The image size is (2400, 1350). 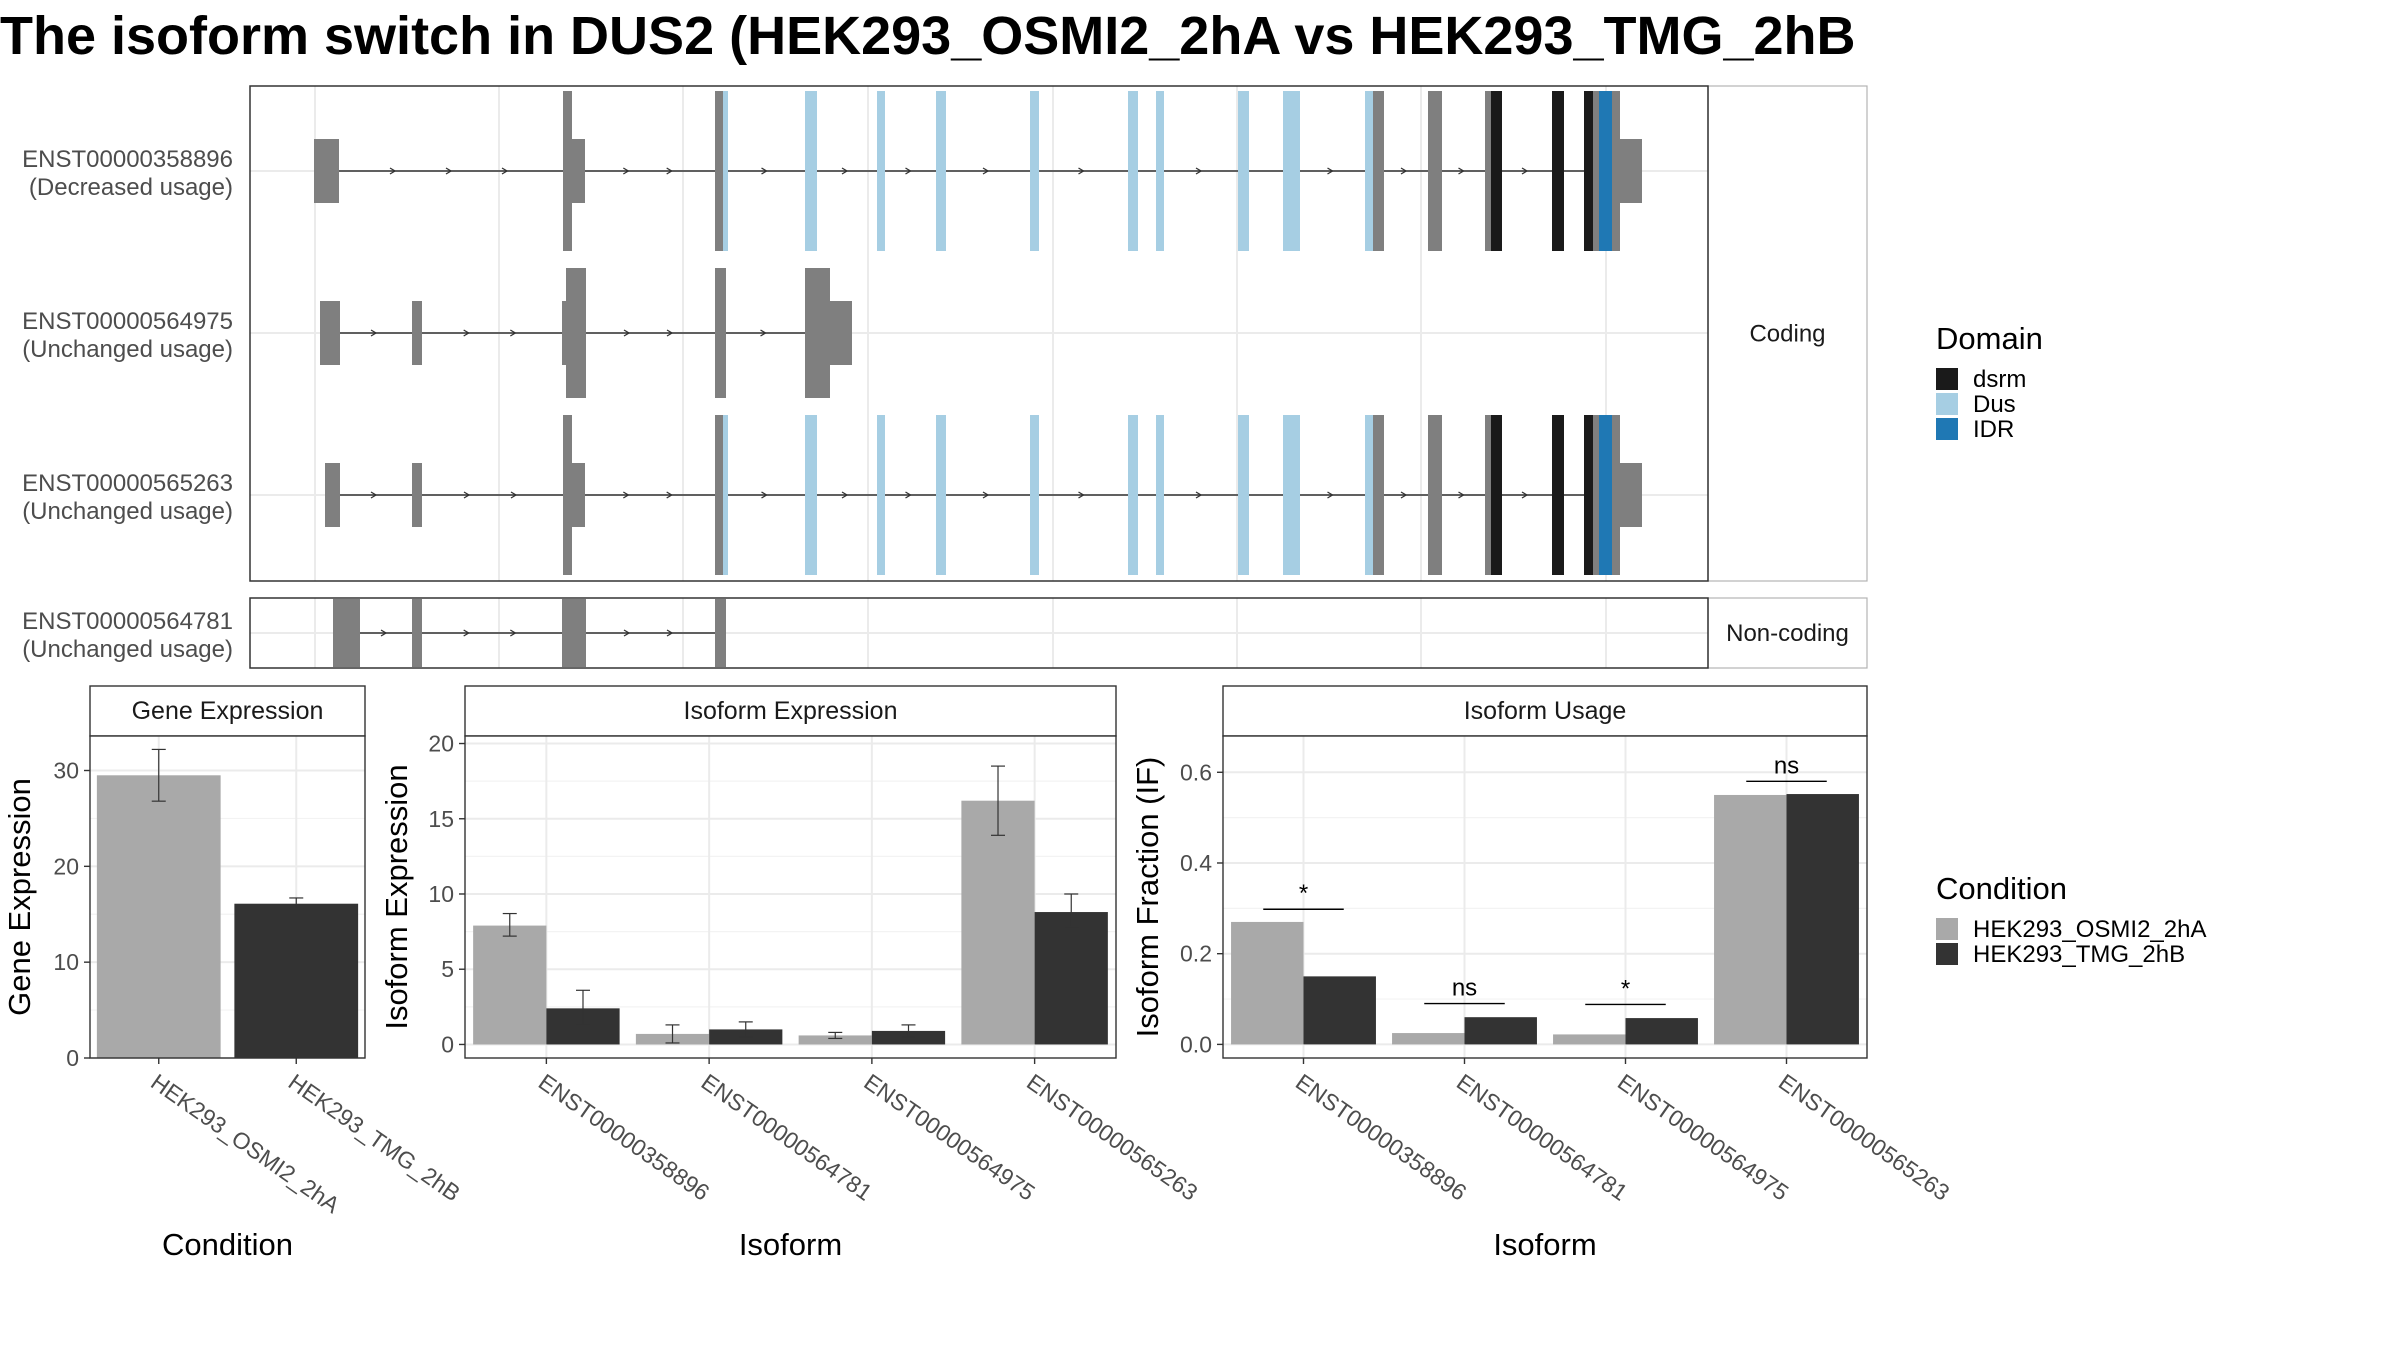 What do you see at coordinates (228, 711) in the screenshot?
I see `panel-strip-title: Gene Expression` at bounding box center [228, 711].